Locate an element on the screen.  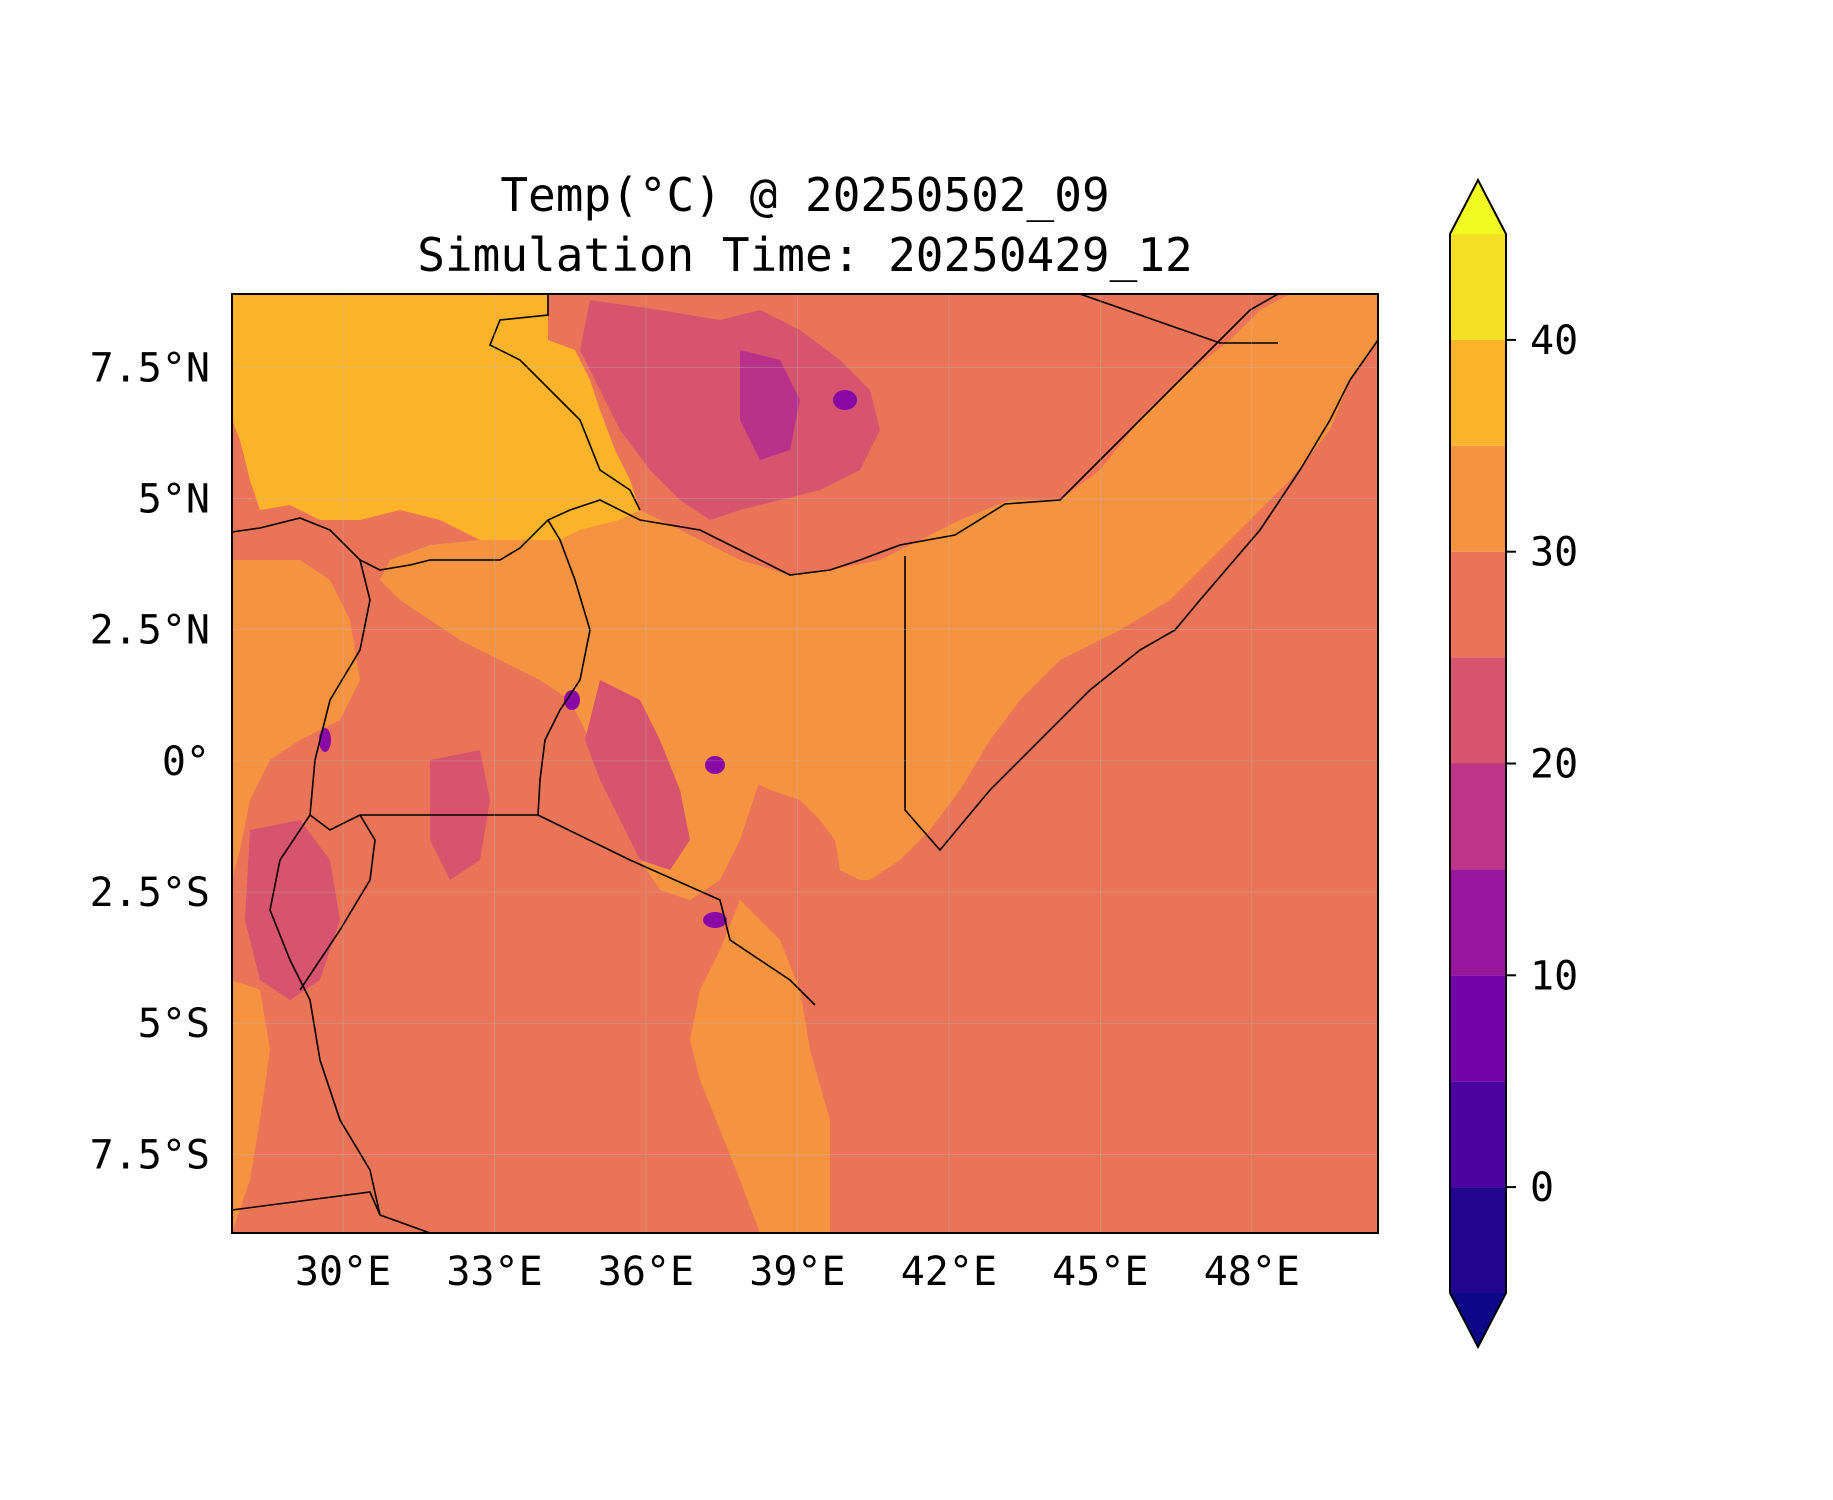
colorbar-outline is located at coordinates (1478, 763).